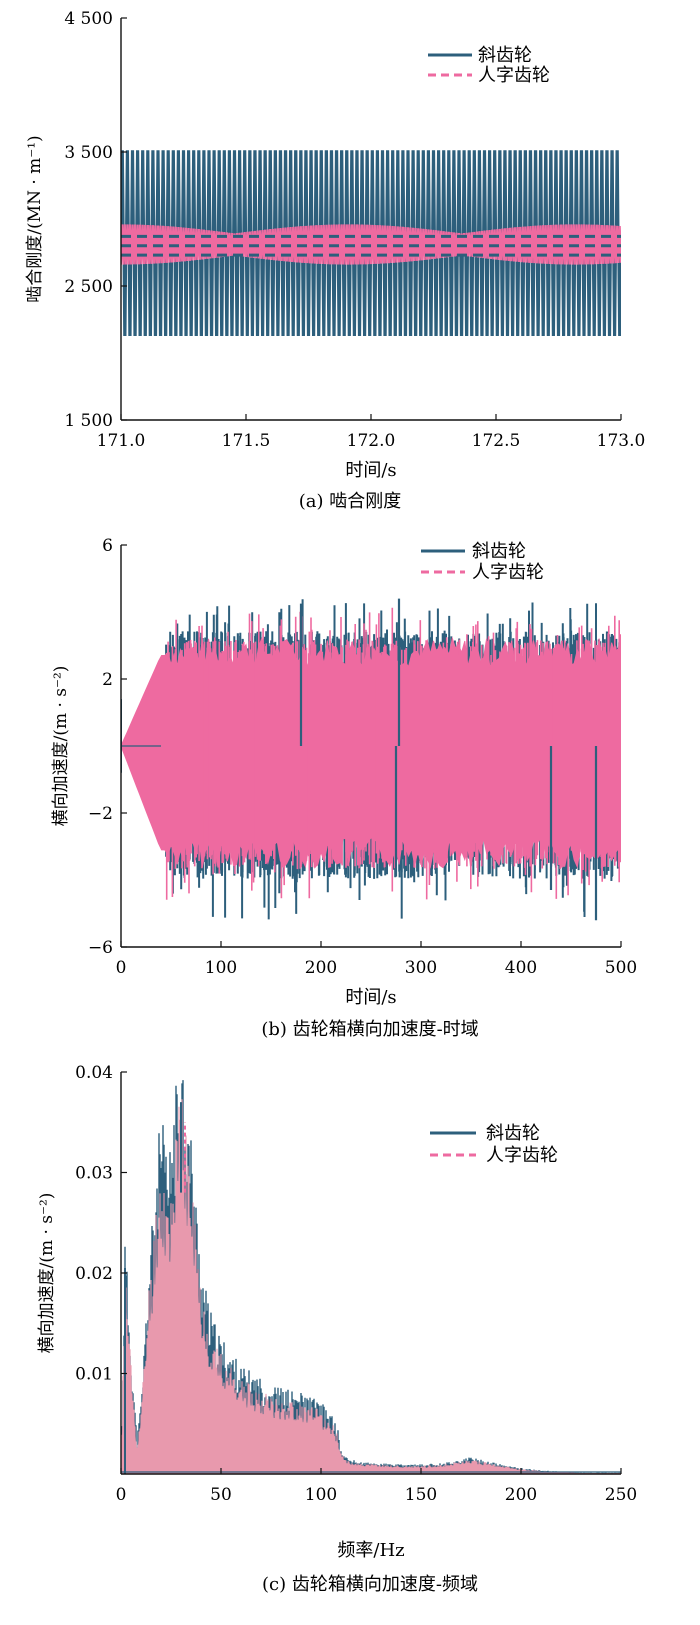  I want to click on y-tick-label: 6, so click(107, 546).